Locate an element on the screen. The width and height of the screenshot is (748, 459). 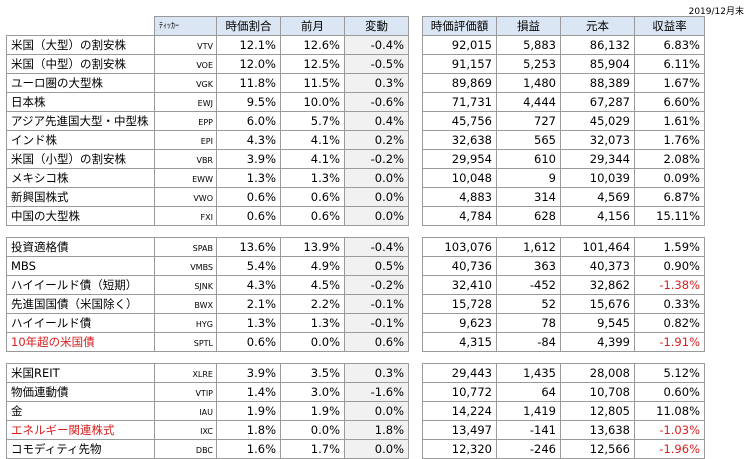
ratio-cell: 1.6% is located at coordinates (248, 449).